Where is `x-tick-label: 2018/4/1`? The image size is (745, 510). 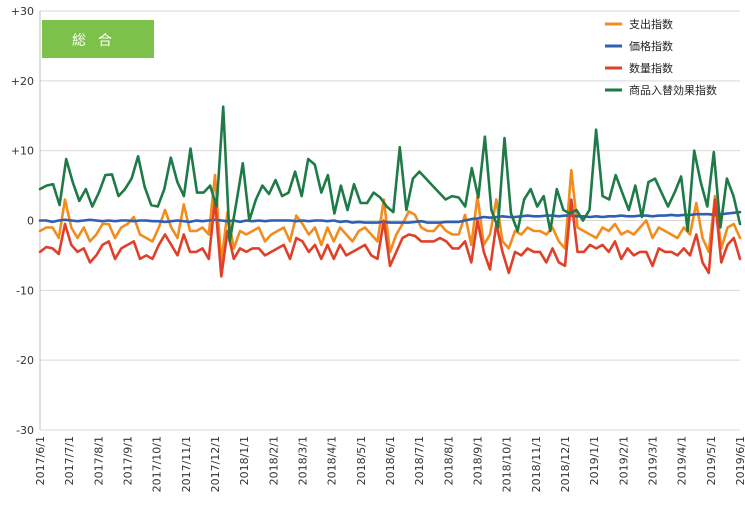 x-tick-label: 2018/4/1 is located at coordinates (332, 460).